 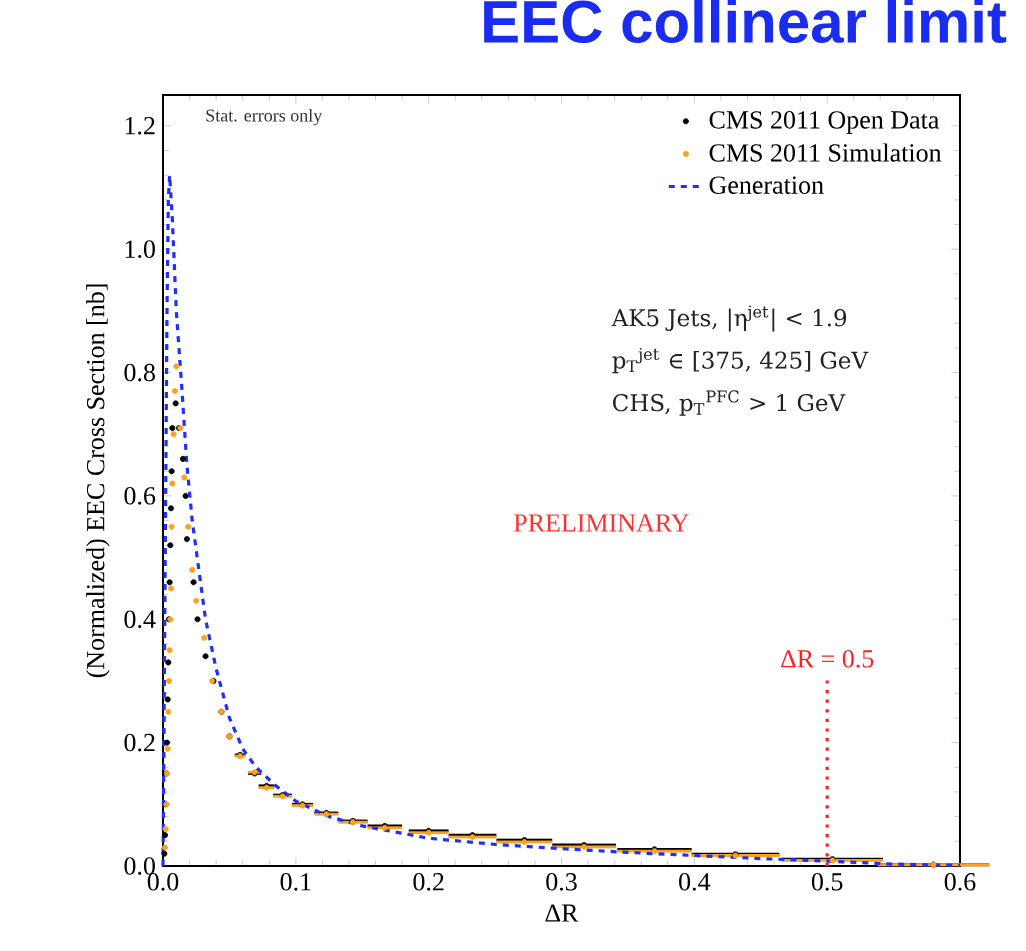 What do you see at coordinates (139, 866) in the screenshot?
I see `y-tick-label: 0.0` at bounding box center [139, 866].